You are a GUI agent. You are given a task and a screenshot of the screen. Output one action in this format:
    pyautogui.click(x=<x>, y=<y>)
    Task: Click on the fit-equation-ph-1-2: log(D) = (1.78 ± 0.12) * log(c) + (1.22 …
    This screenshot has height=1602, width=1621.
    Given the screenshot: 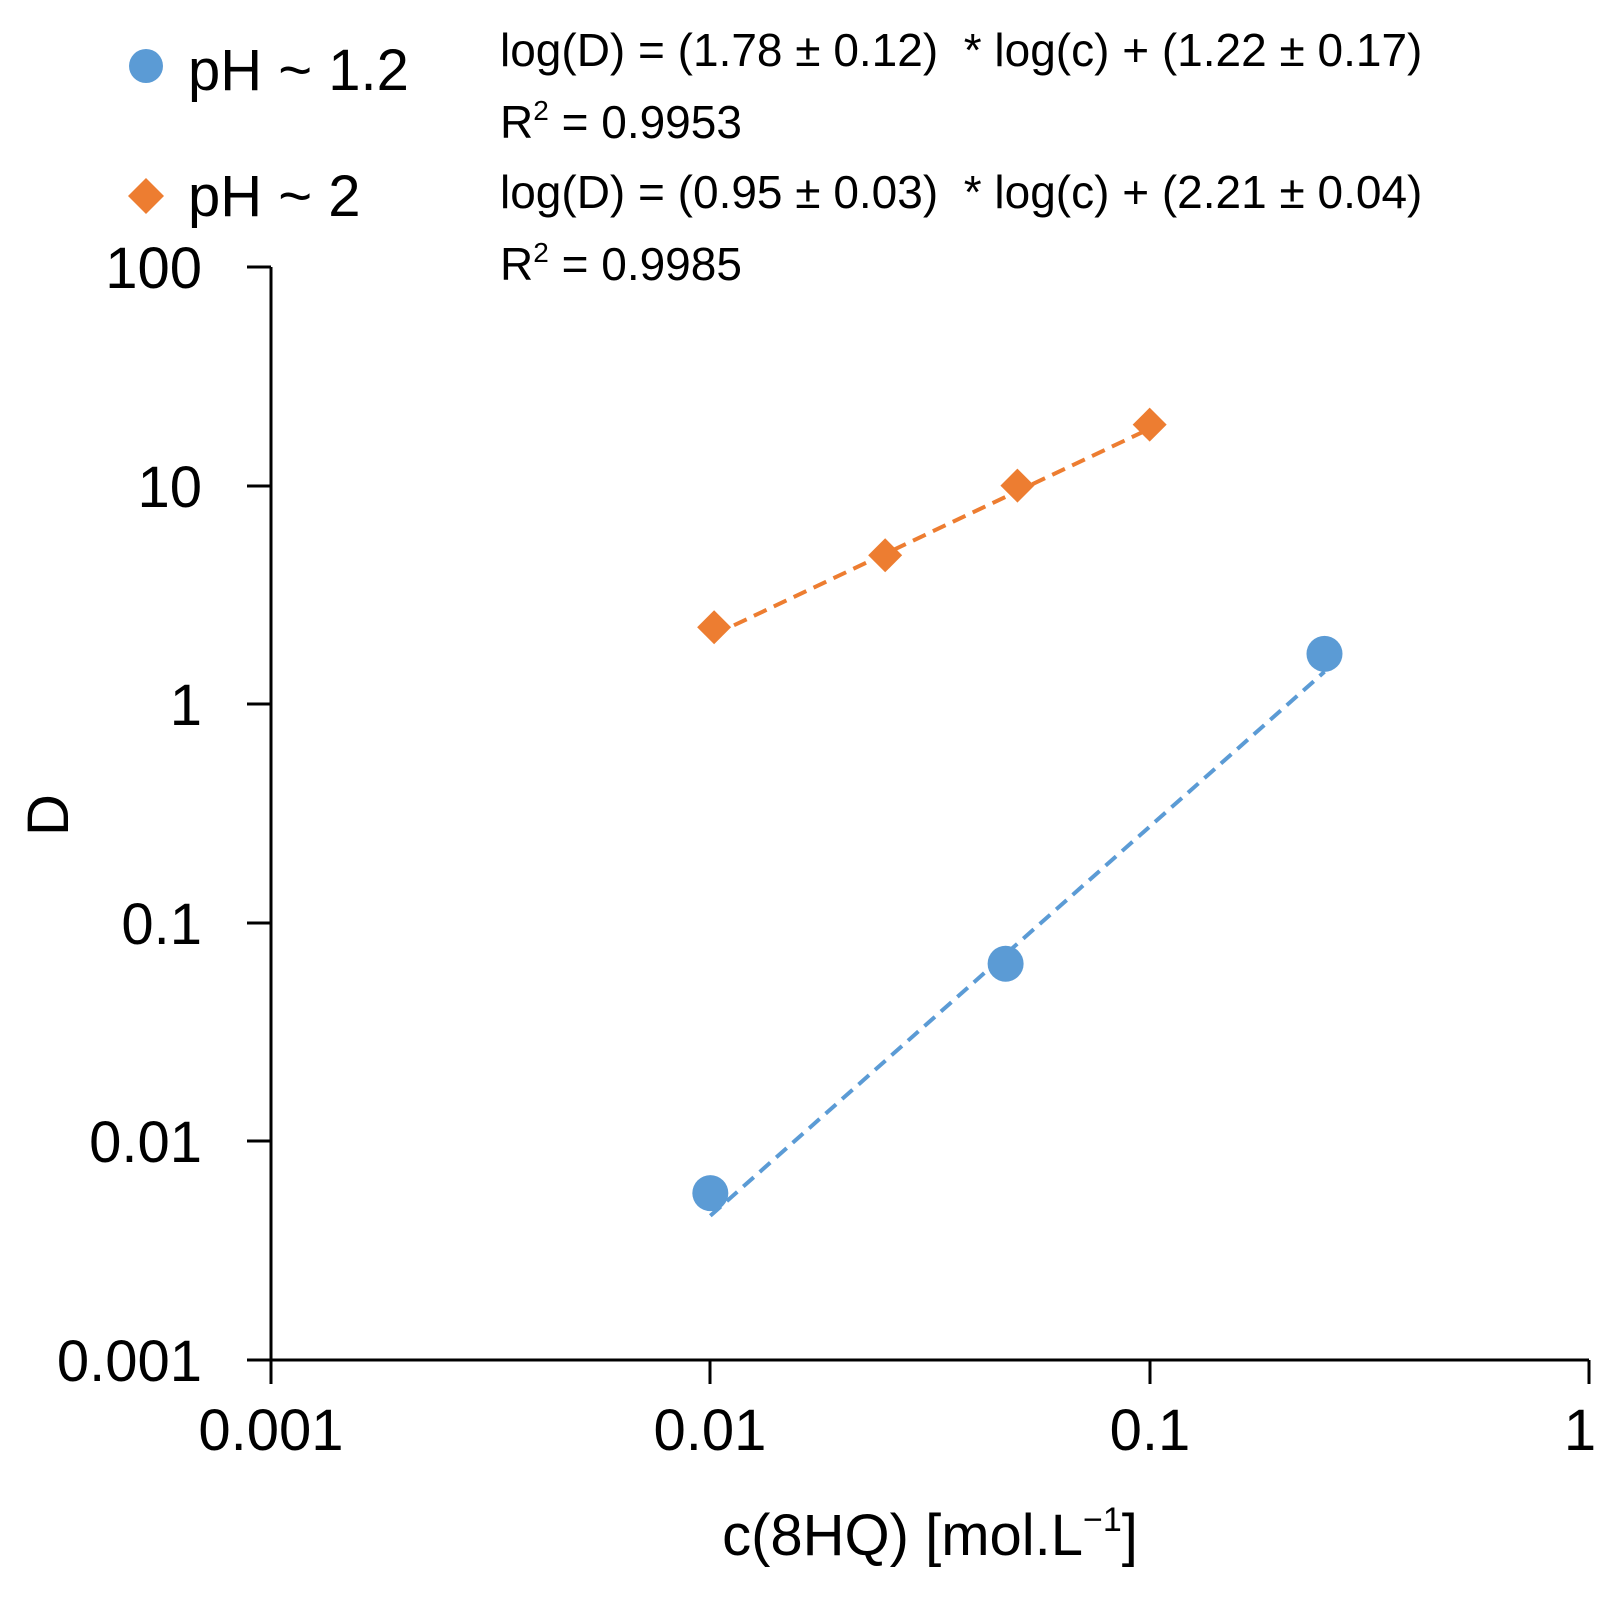 What is the action you would take?
    pyautogui.click(x=961, y=50)
    